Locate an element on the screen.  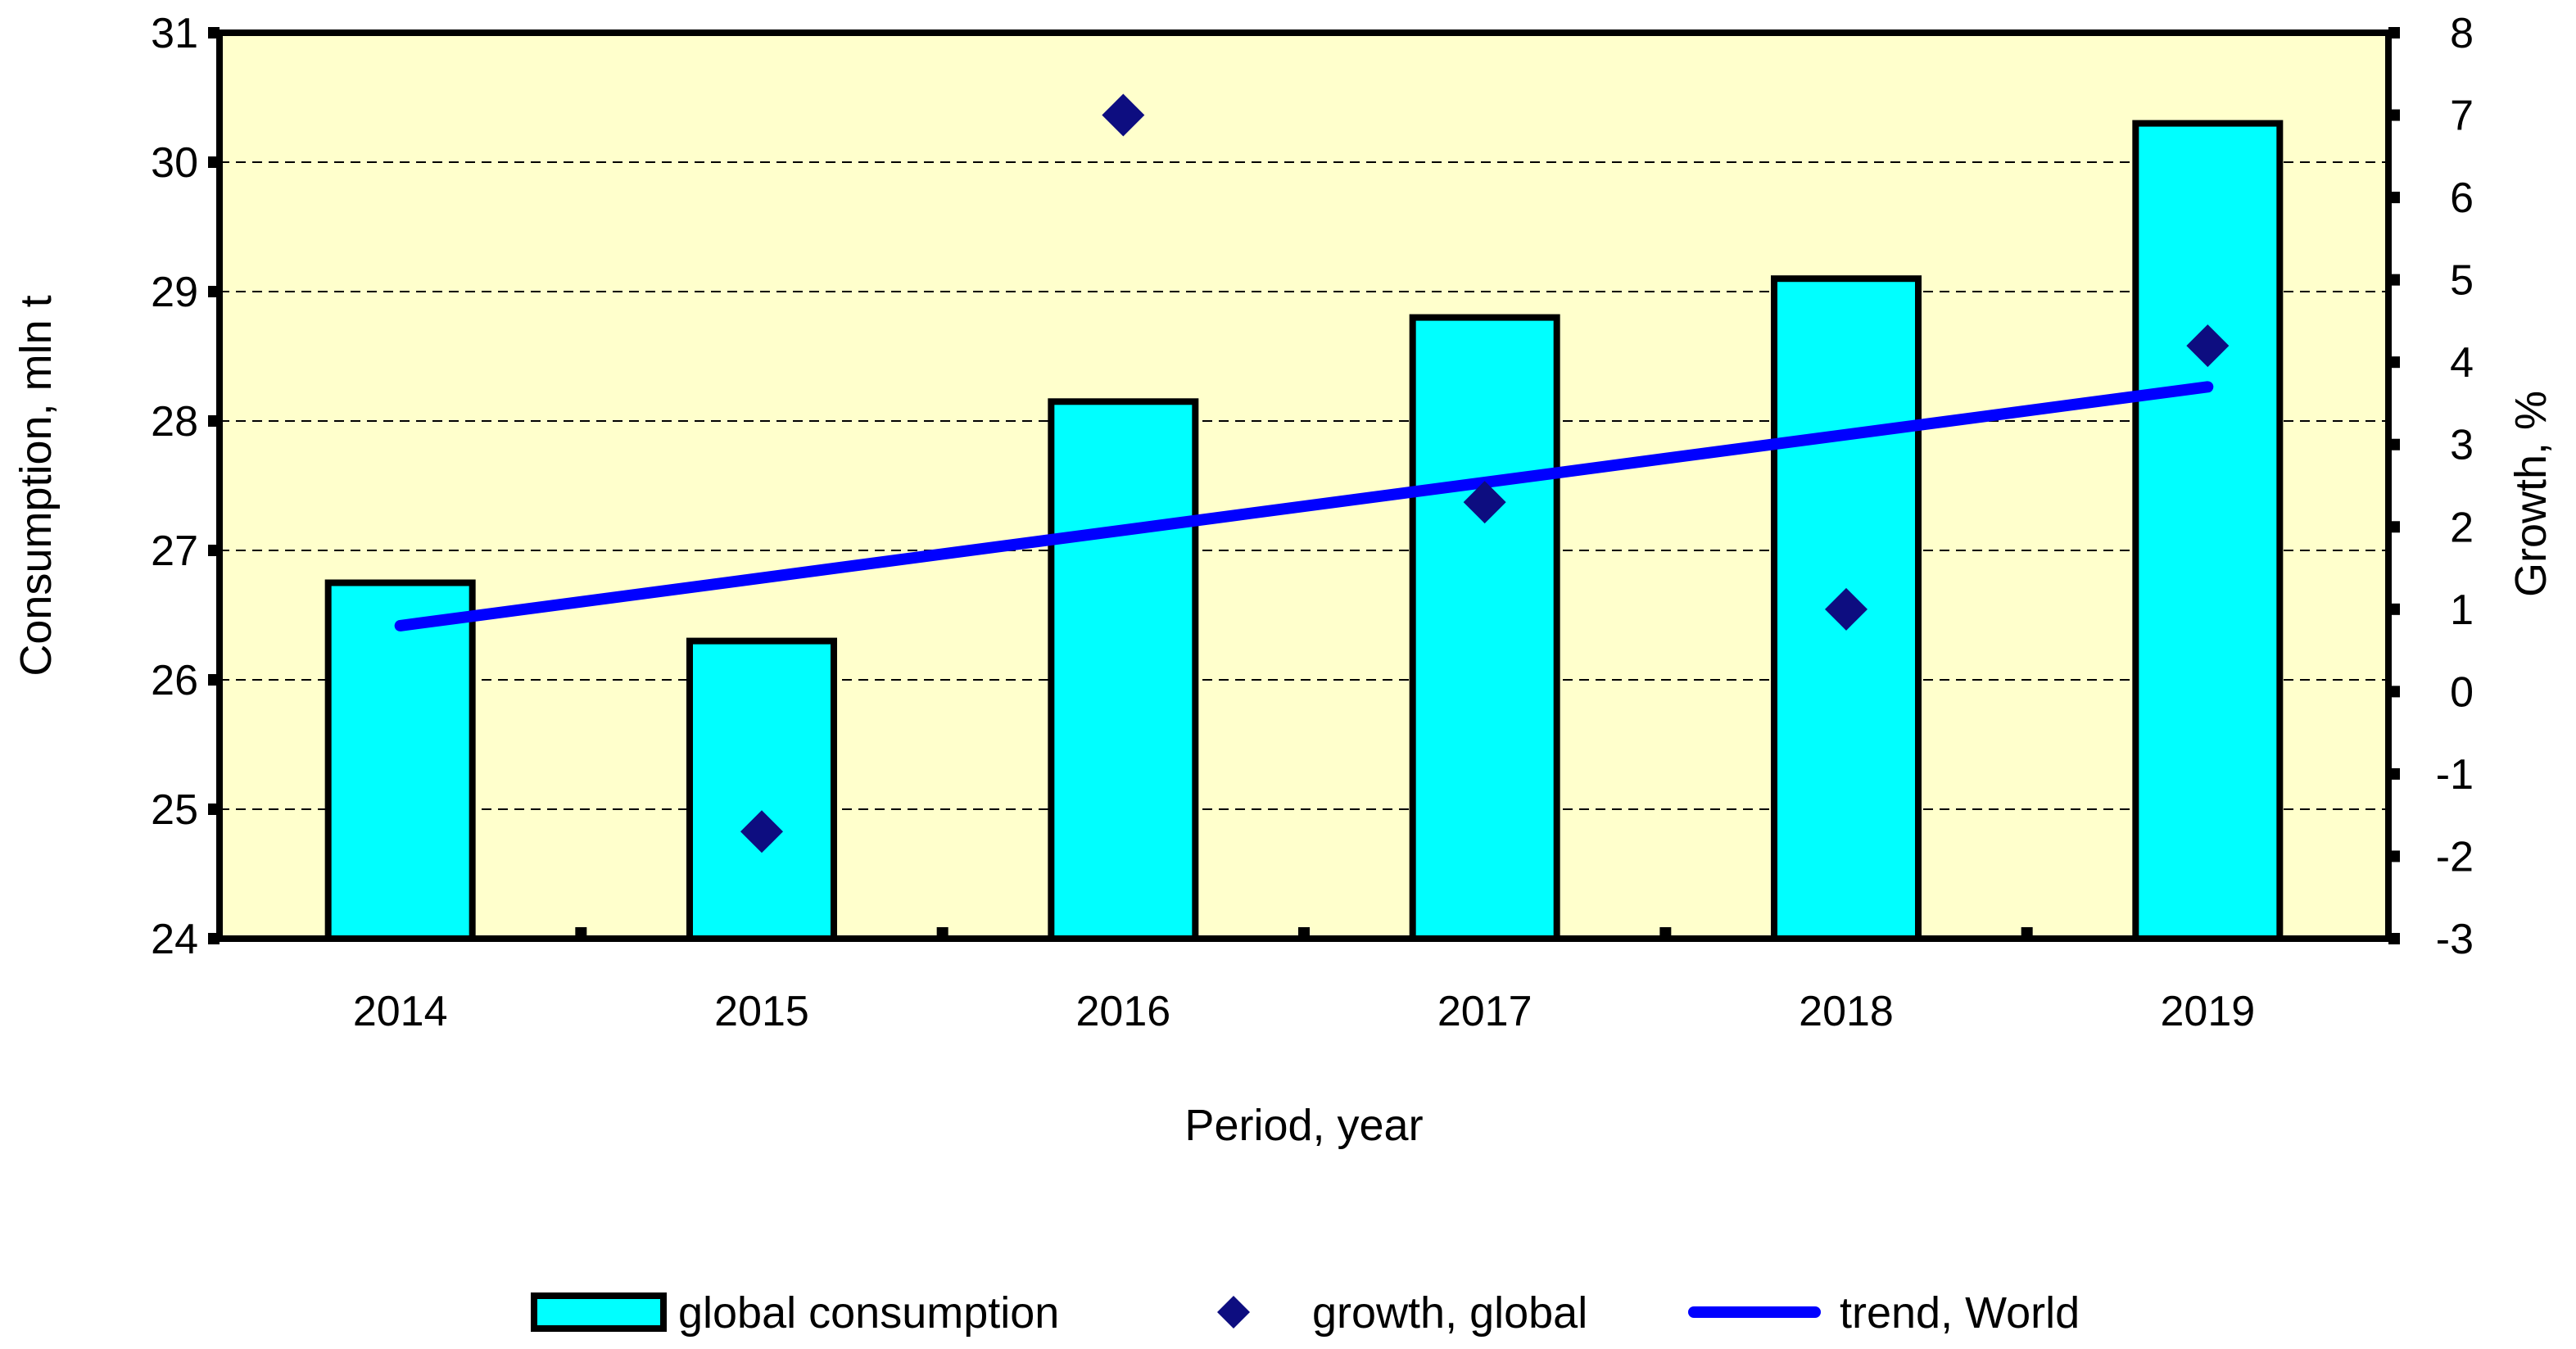
left-axis-tick-label: 29 is located at coordinates (174, 292).